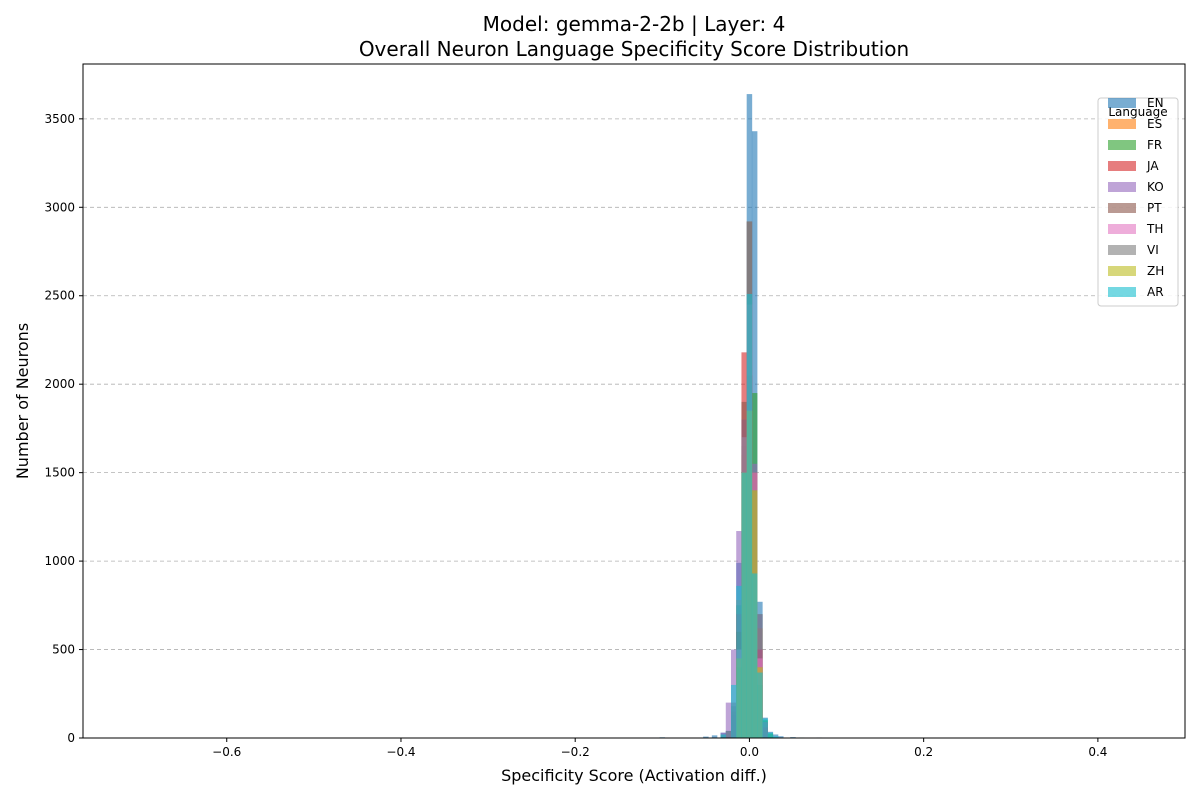 This screenshot has height=800, width=1200. What do you see at coordinates (1122, 229) in the screenshot?
I see `legend-swatch-th` at bounding box center [1122, 229].